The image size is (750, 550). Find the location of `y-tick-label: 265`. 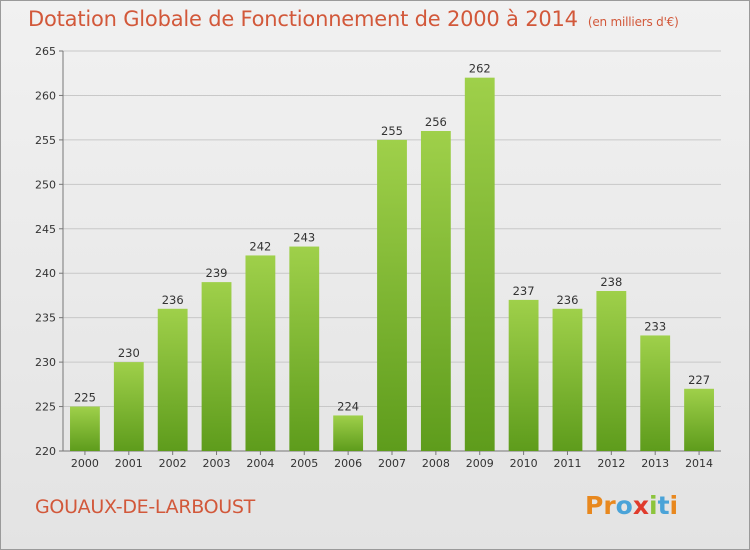

y-tick-label: 265 is located at coordinates (45, 51).